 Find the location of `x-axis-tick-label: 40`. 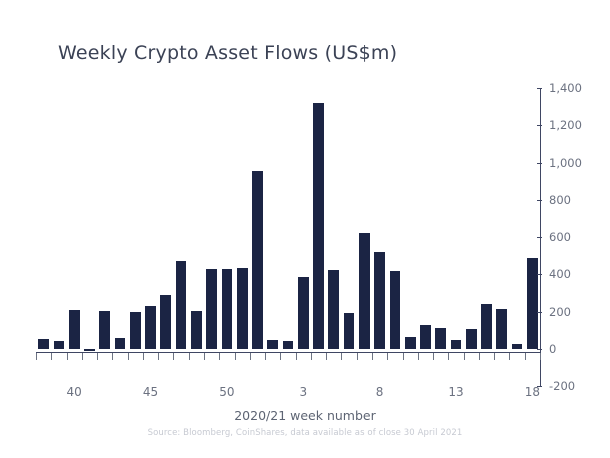

x-axis-tick-label: 40 is located at coordinates (74, 392).